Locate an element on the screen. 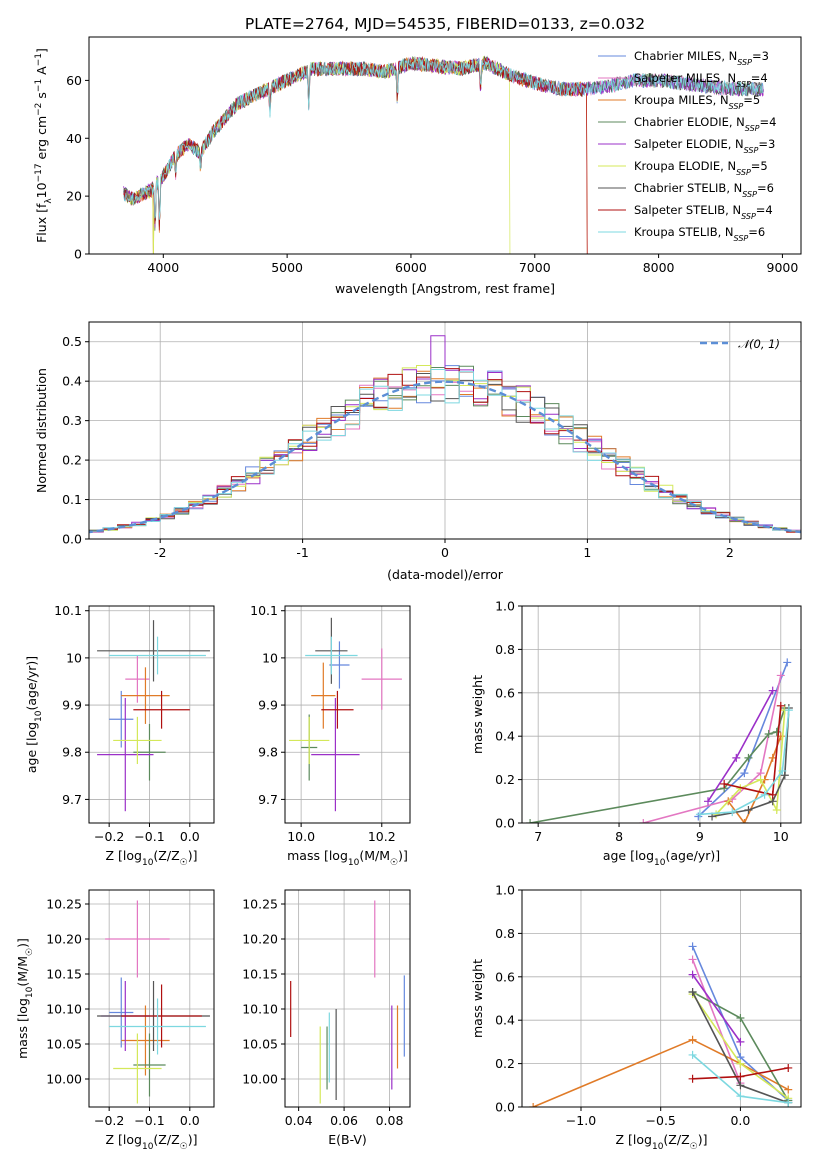 The width and height of the screenshot is (819, 1170). x-tick-label: -2 is located at coordinates (160, 552).